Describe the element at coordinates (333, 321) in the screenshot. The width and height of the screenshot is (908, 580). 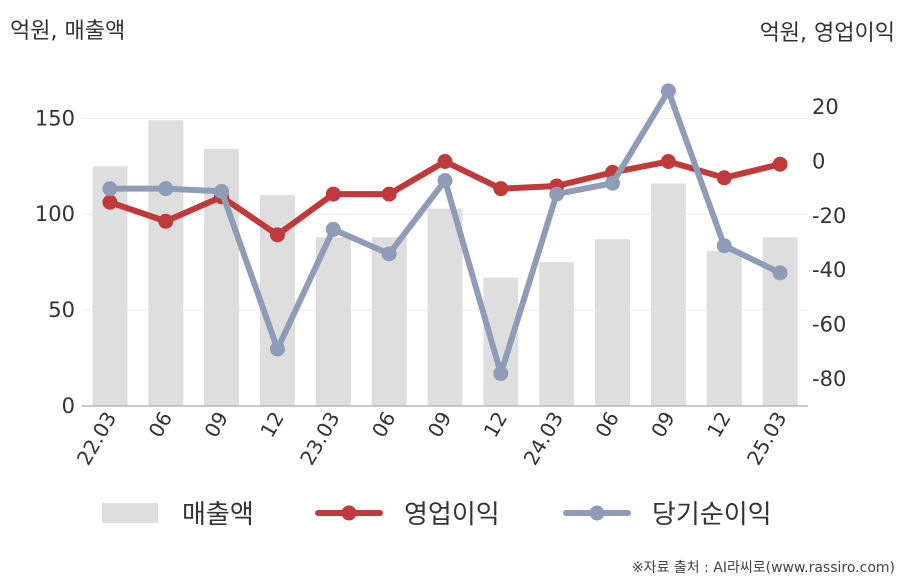
I see `bar-23.03` at that location.